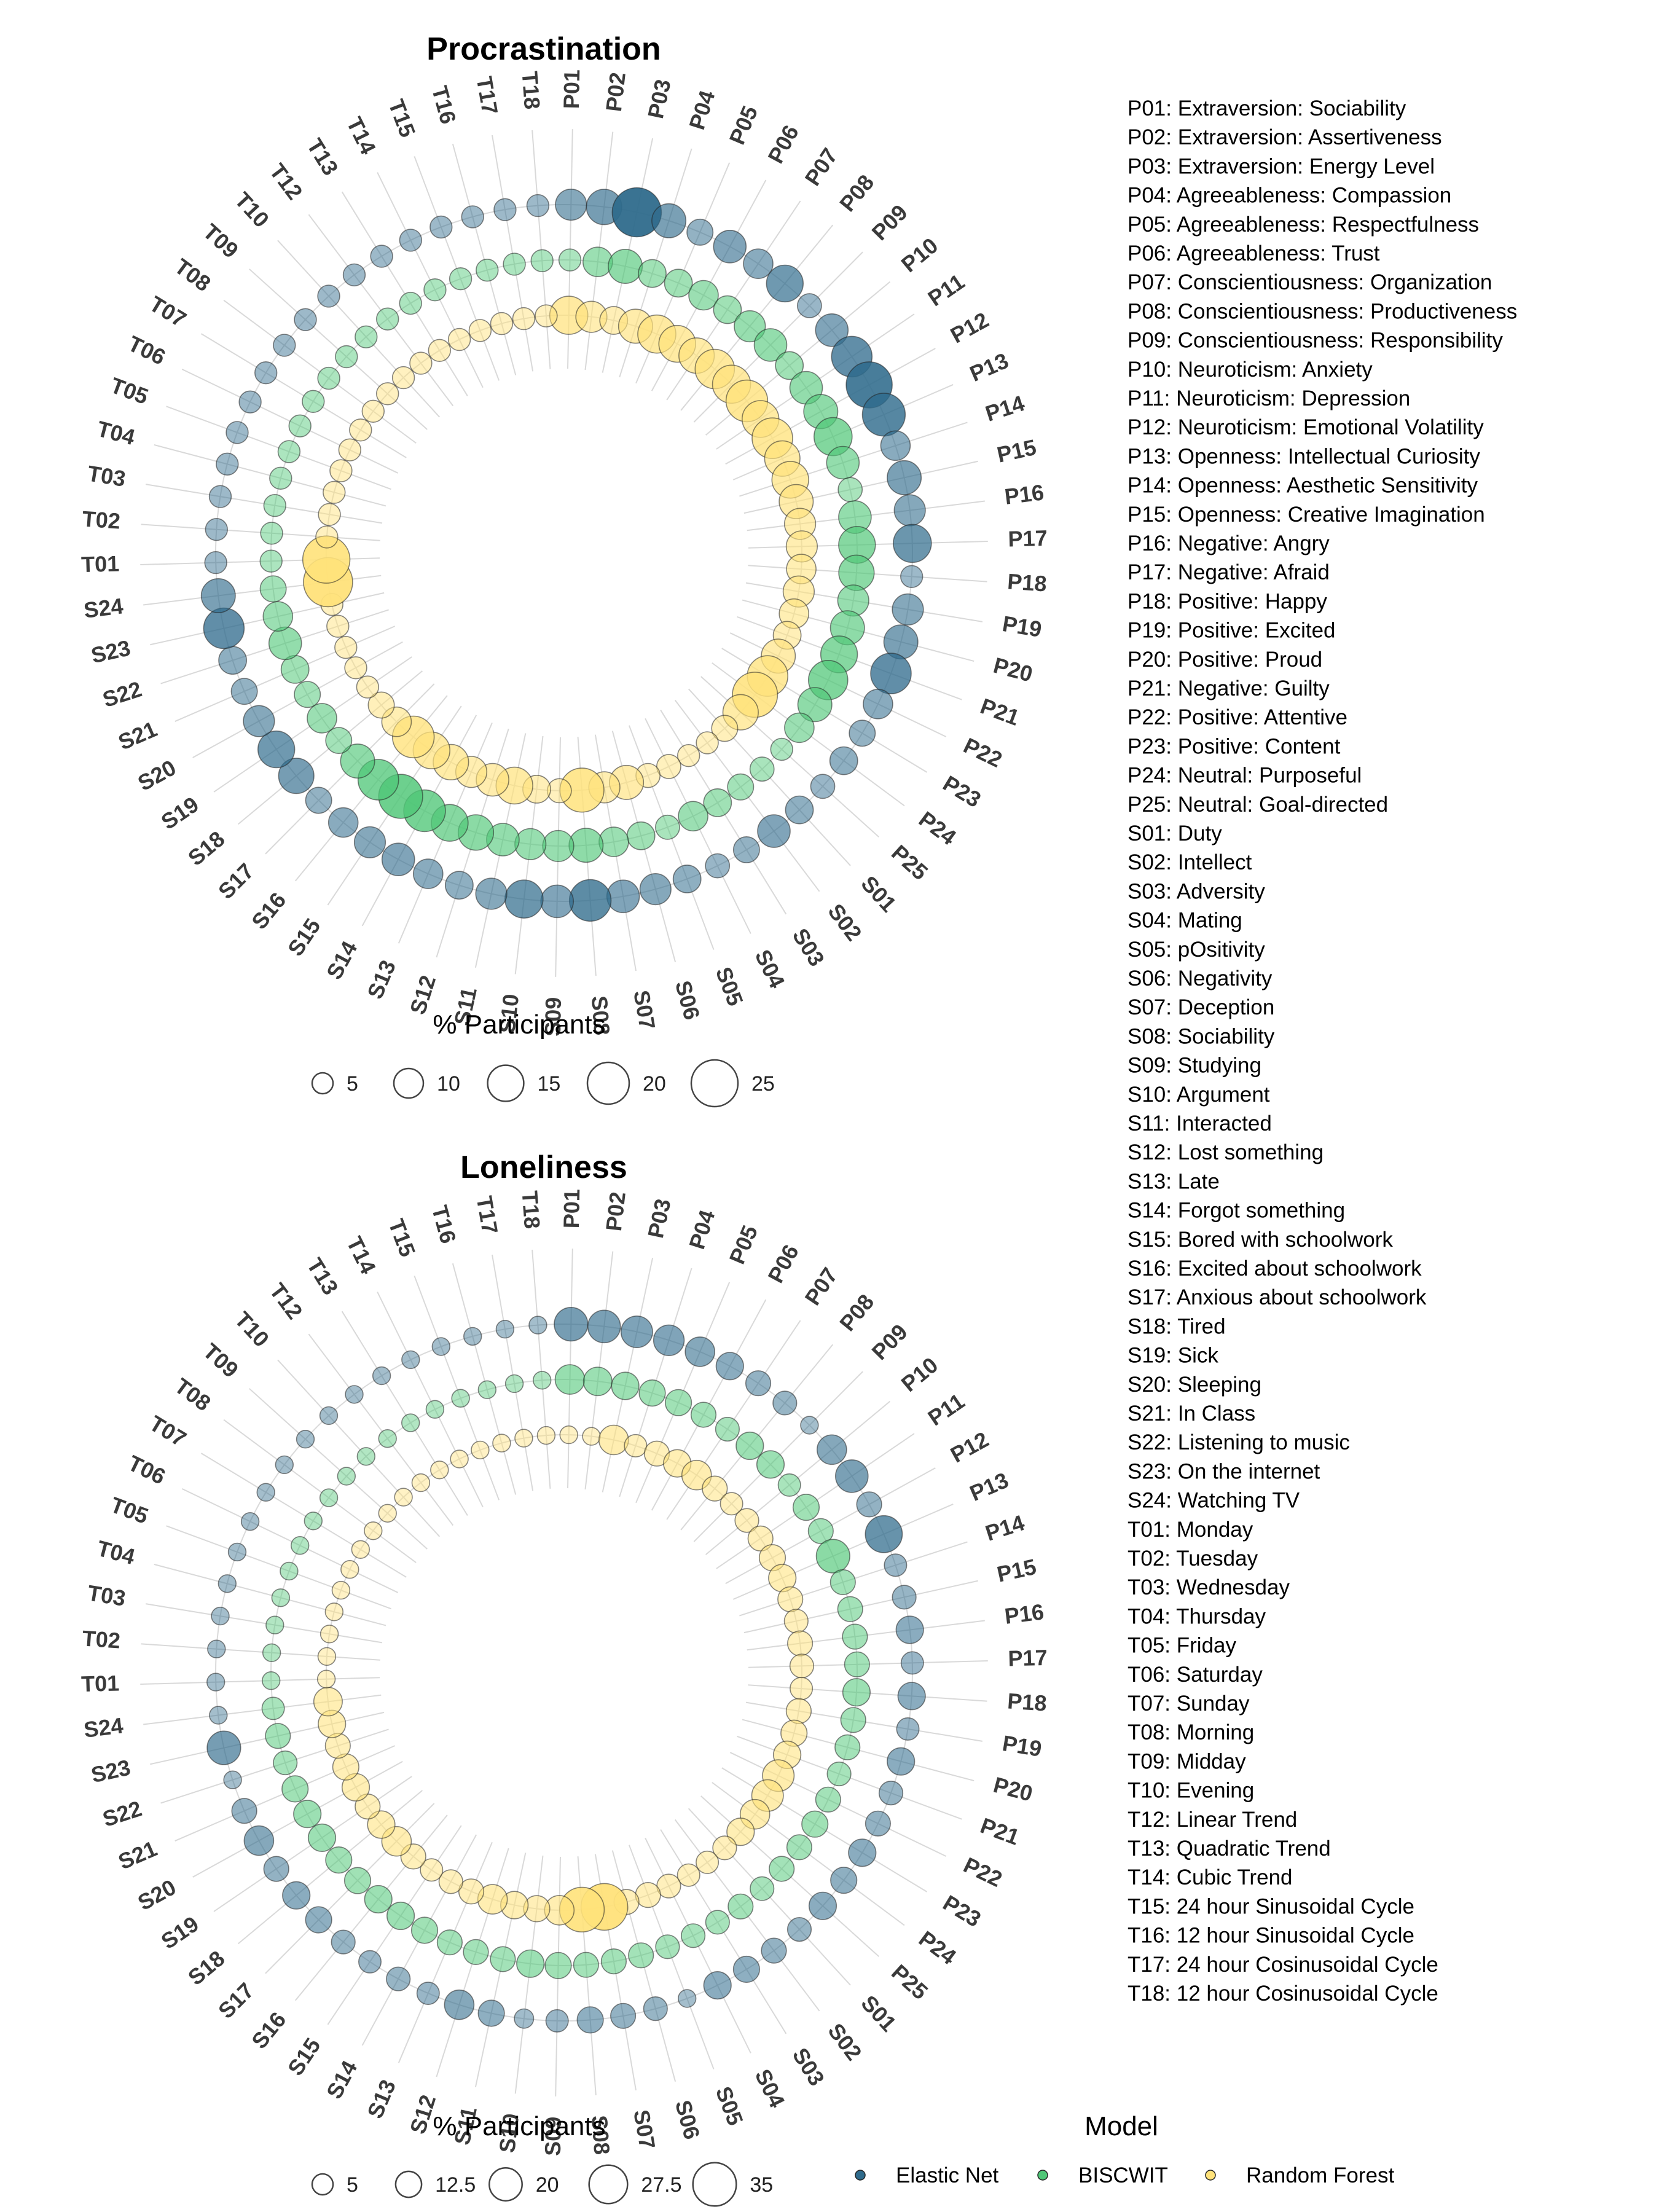 Image resolution: width=1659 pixels, height=2212 pixels. What do you see at coordinates (381, 980) in the screenshot?
I see `spoke-label-s13: S13` at bounding box center [381, 980].